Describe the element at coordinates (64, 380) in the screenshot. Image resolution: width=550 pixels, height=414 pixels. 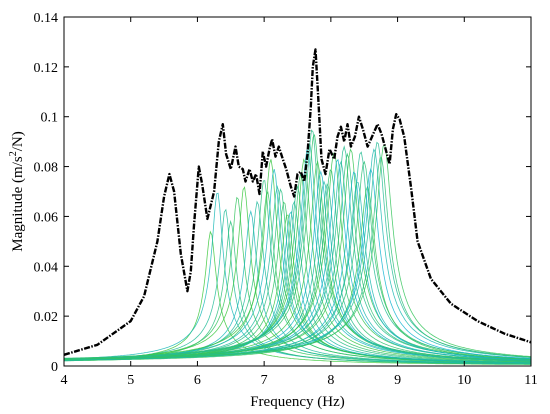
I see `x-tick-label: 4` at that location.